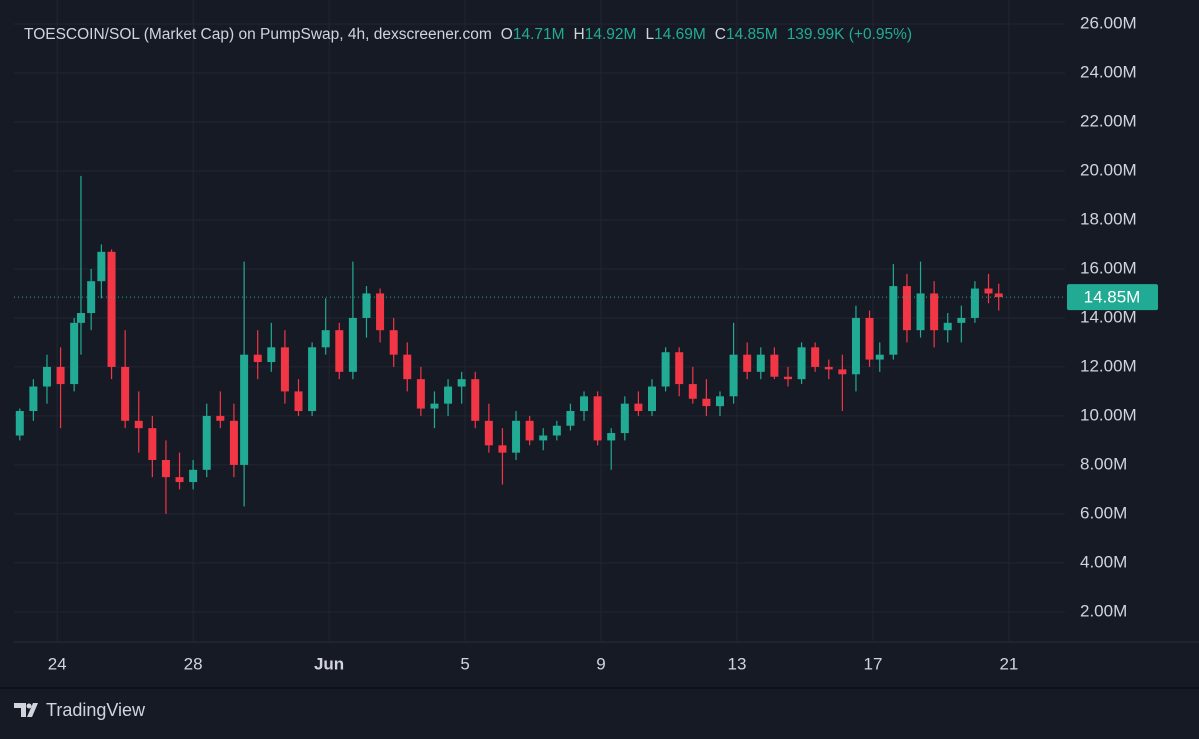 The height and width of the screenshot is (739, 1199). Describe the element at coordinates (579, 34) in the screenshot. I see `ohlc-label: H` at that location.